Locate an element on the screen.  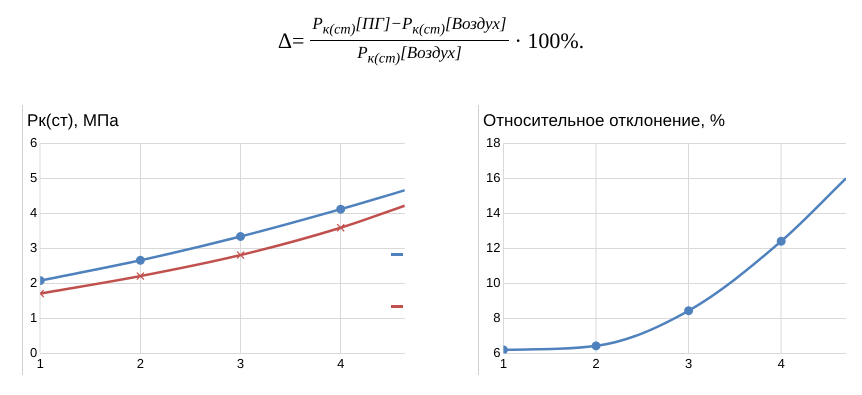
y-tick-label: 0 is located at coordinates (34, 352).